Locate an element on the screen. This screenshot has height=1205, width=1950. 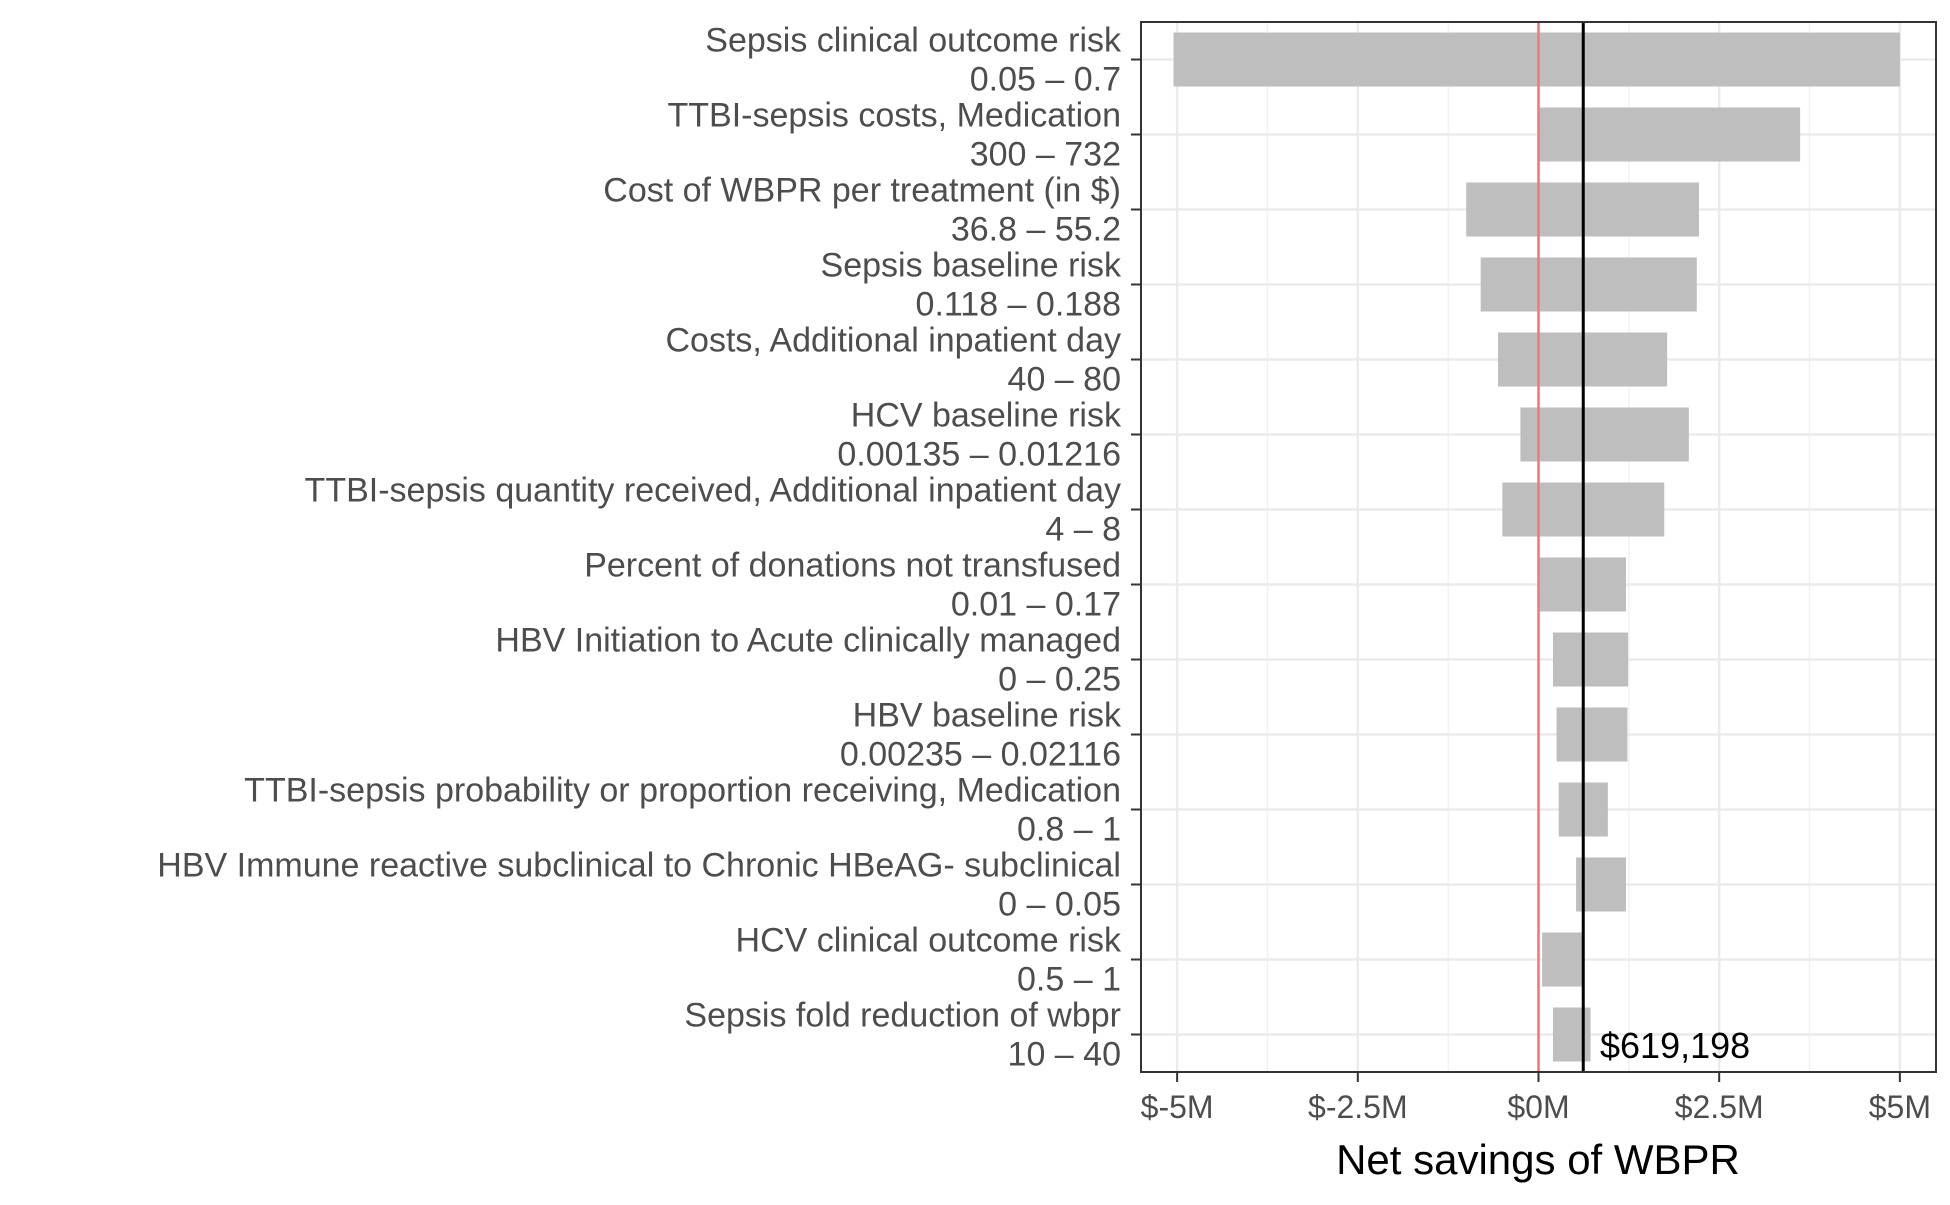
row-range-label: 0.01 – 0.17 is located at coordinates (1036, 605).